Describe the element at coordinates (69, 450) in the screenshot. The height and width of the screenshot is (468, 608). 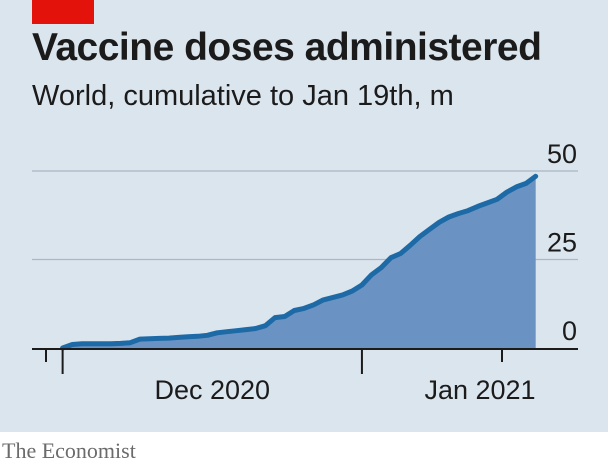
I see `footer-brand: The Economist` at that location.